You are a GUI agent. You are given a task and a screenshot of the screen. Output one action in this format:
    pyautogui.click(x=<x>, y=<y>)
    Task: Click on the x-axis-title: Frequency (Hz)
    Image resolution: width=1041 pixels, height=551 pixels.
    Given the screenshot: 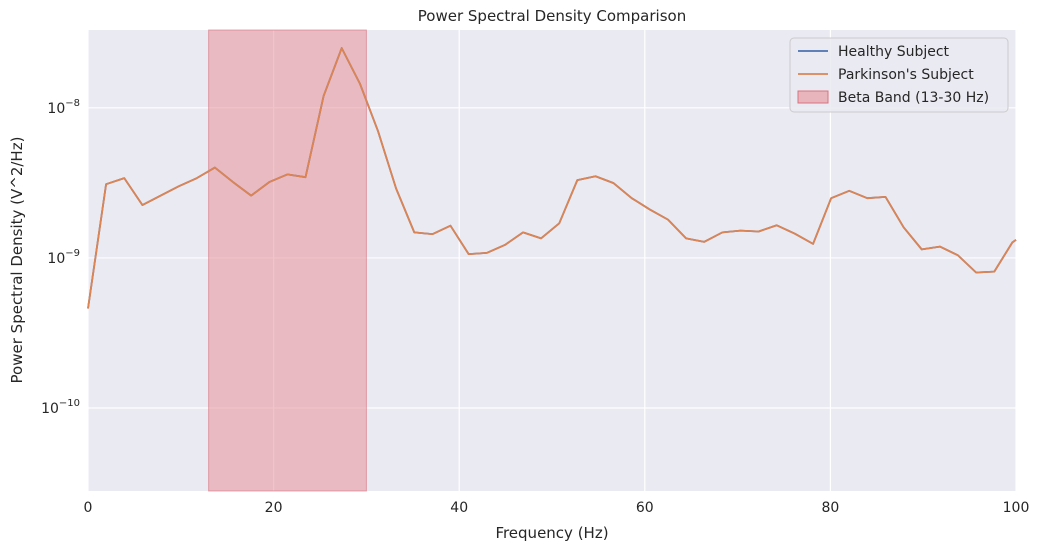 What is the action you would take?
    pyautogui.click(x=551, y=533)
    